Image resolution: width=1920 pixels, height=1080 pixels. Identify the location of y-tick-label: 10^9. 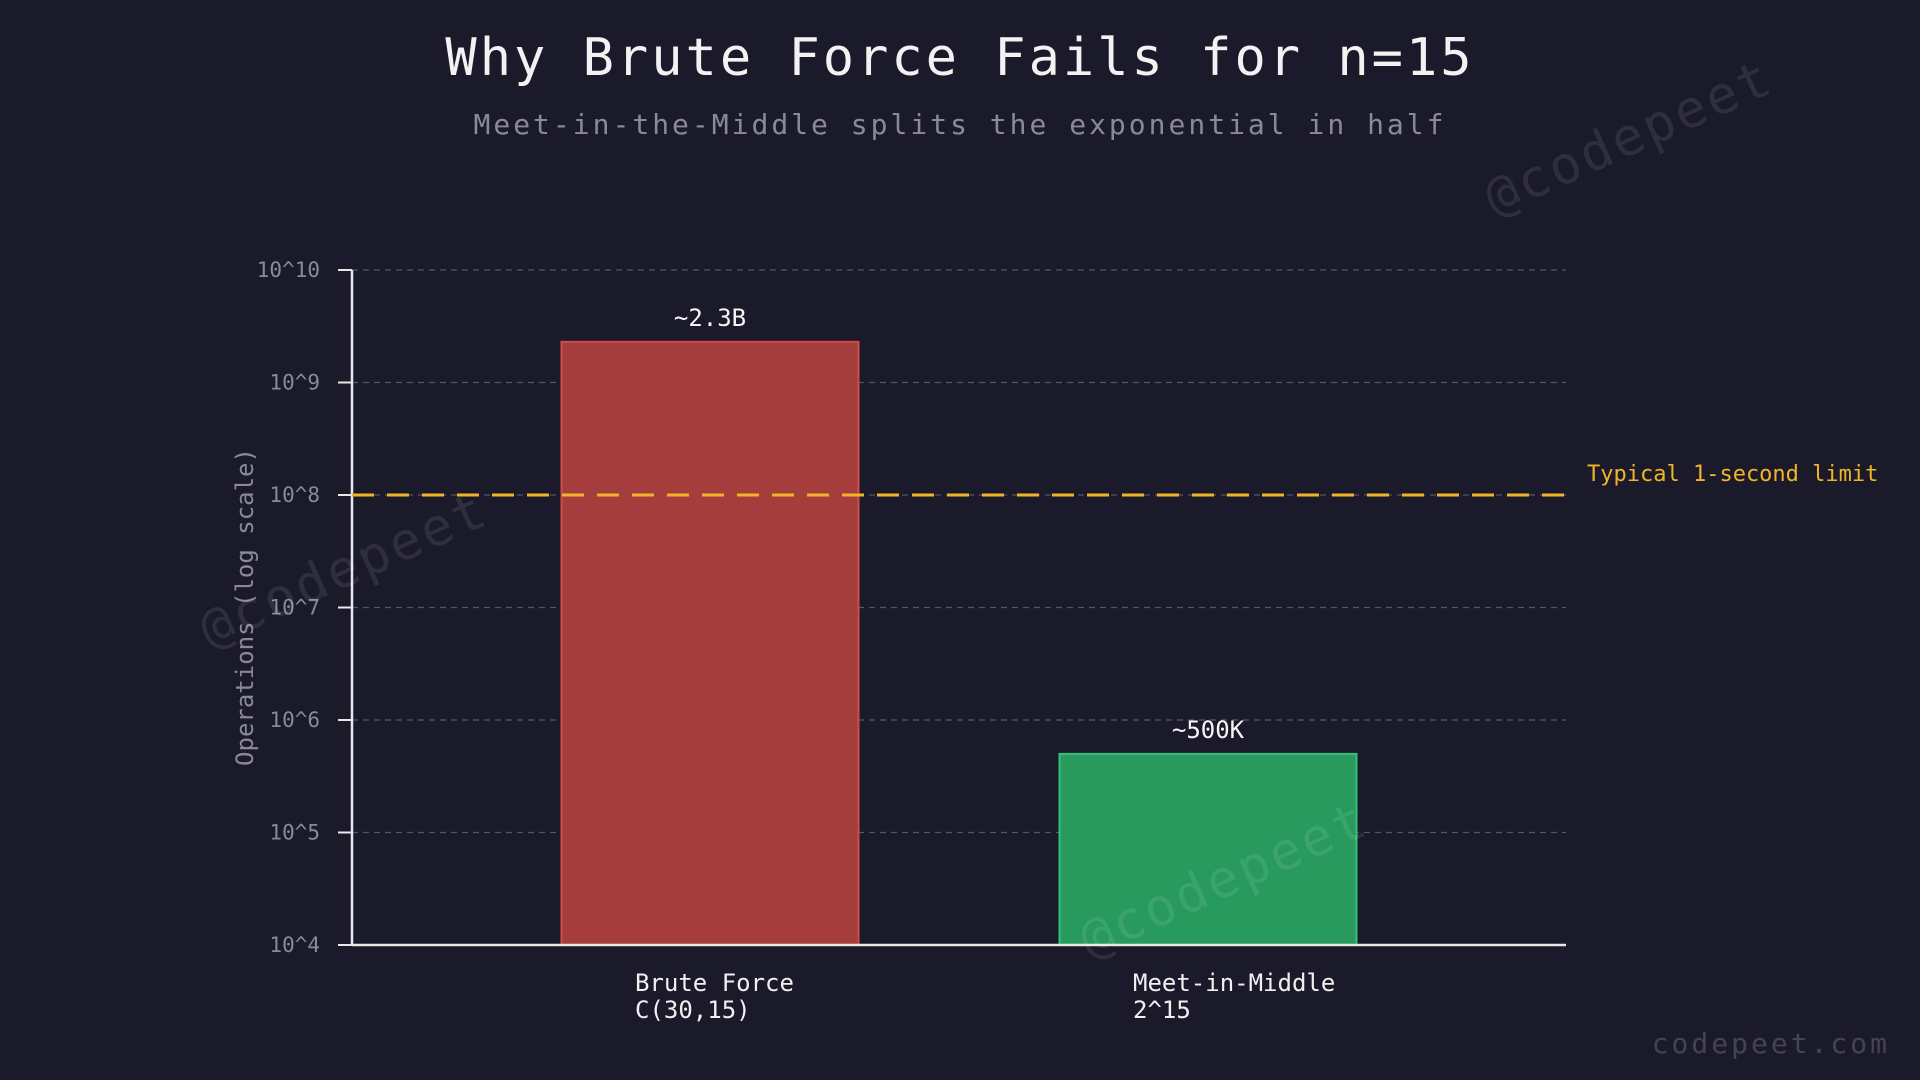
(294, 383).